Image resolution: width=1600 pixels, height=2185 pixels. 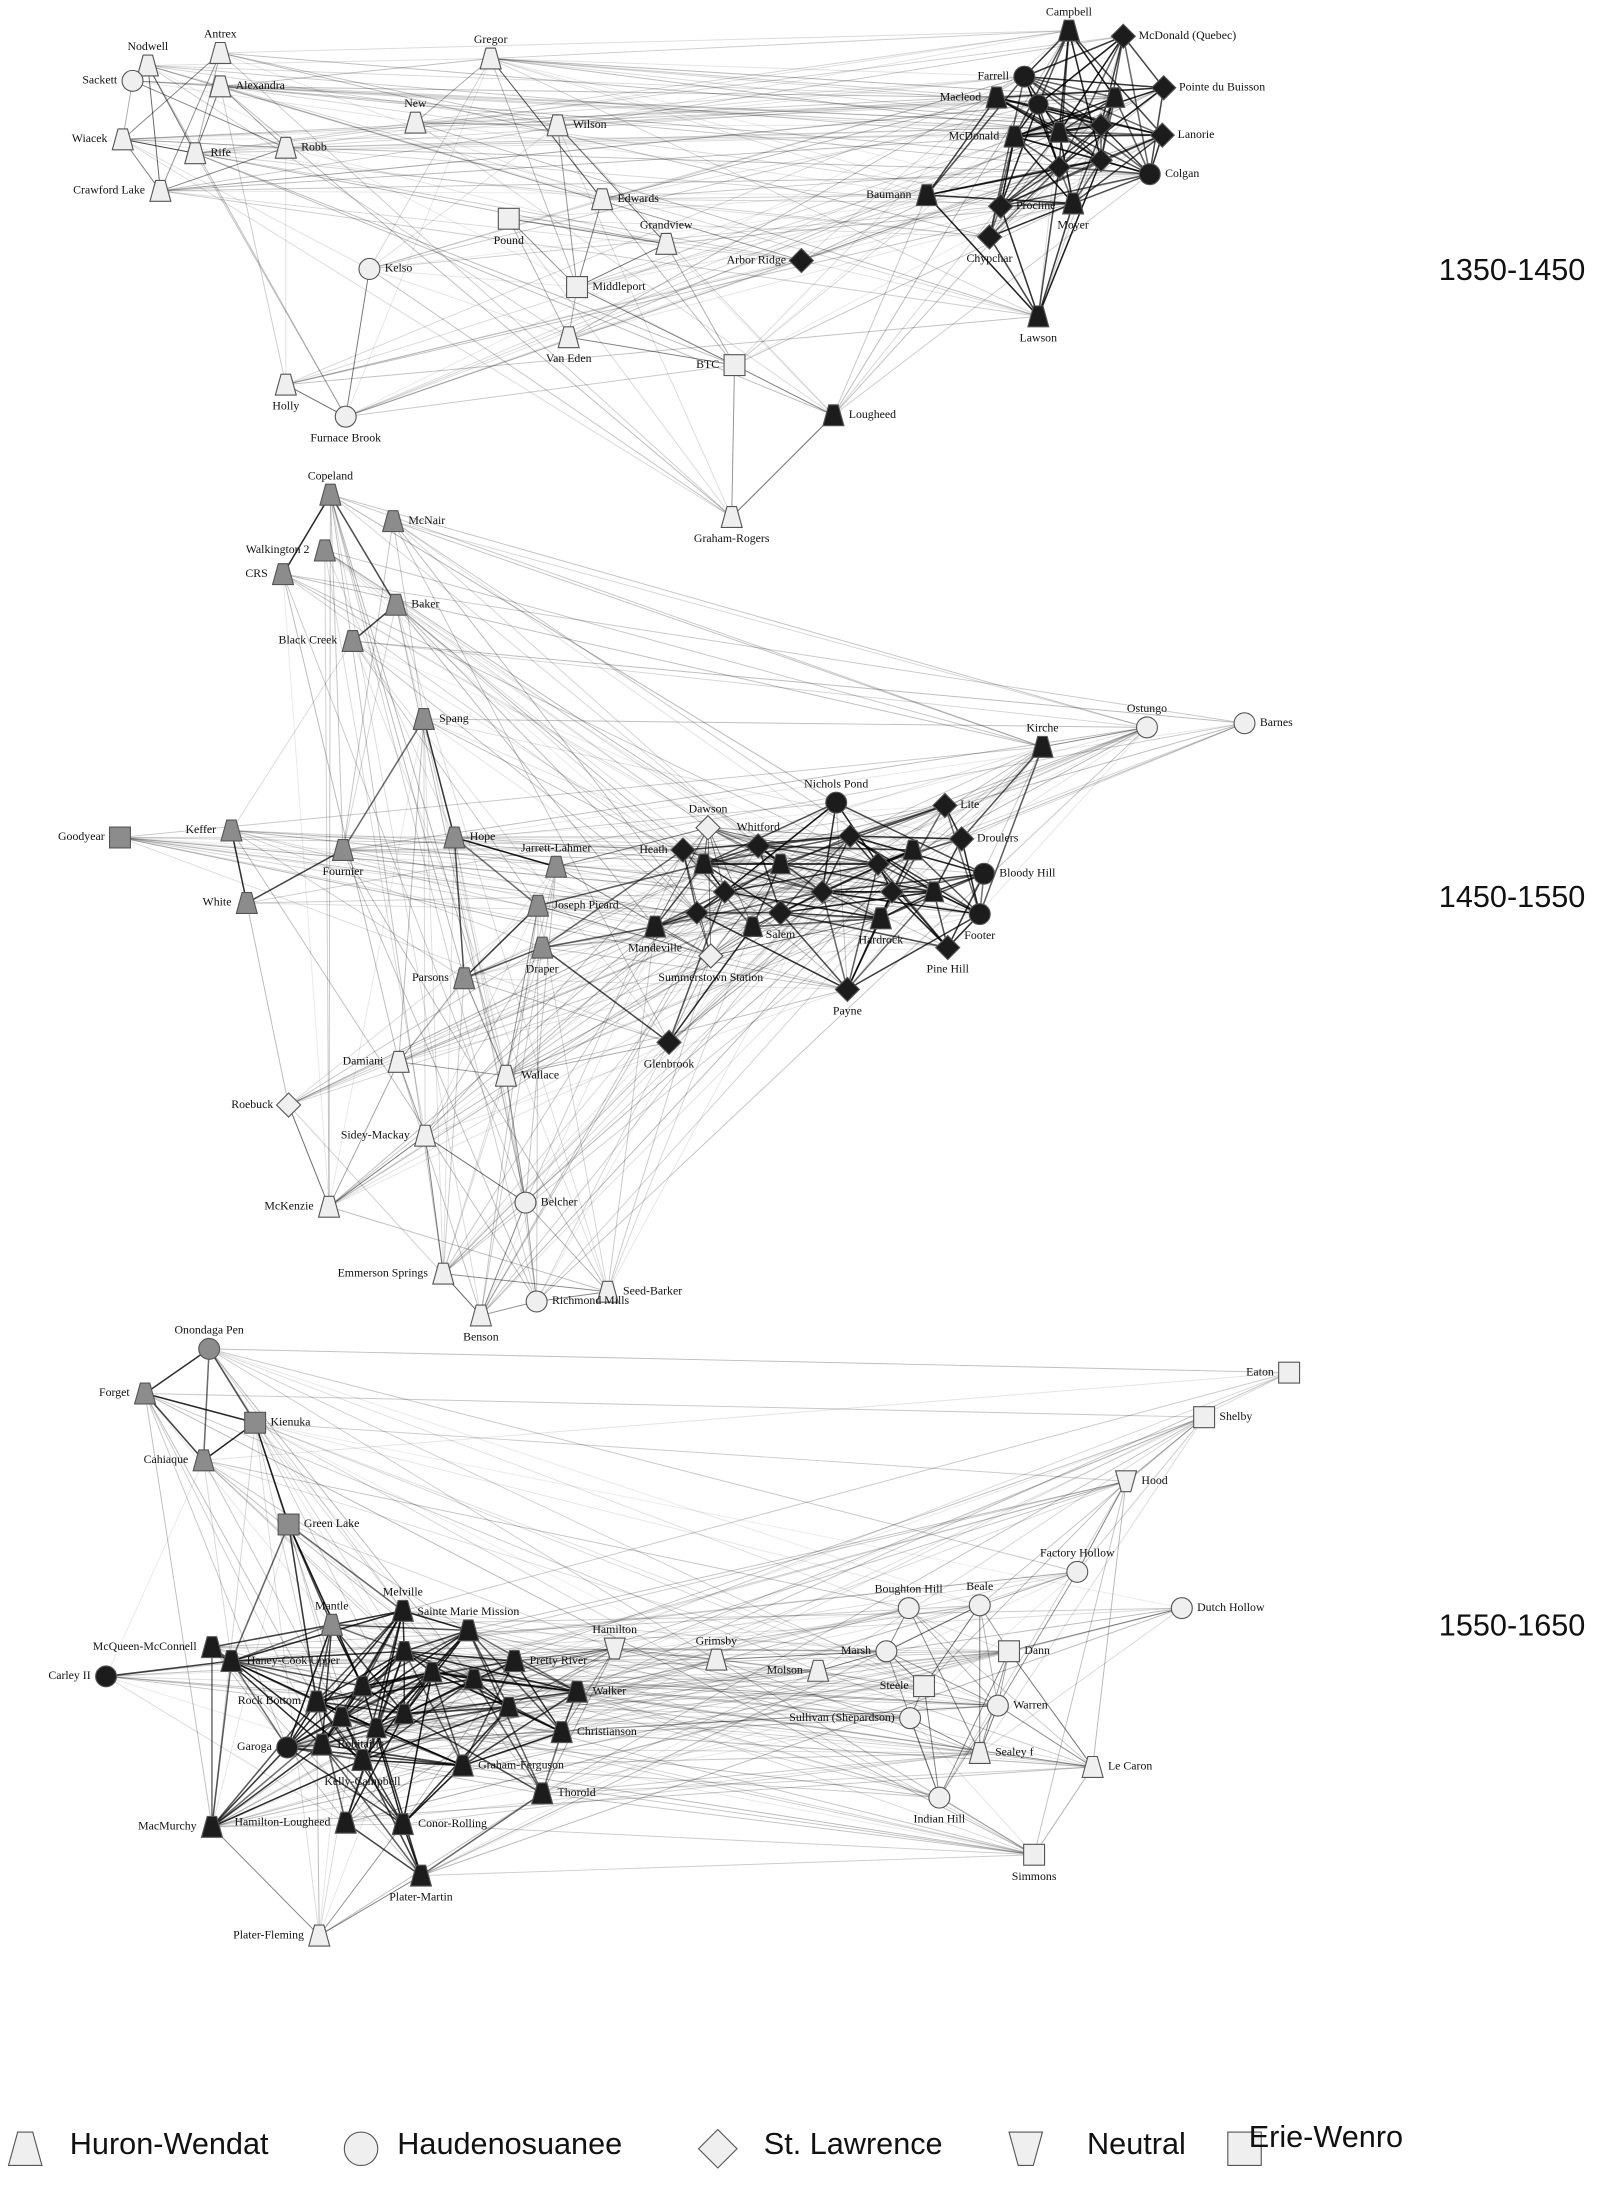 What do you see at coordinates (332, 1605) in the screenshot?
I see `node-label: Mantle` at bounding box center [332, 1605].